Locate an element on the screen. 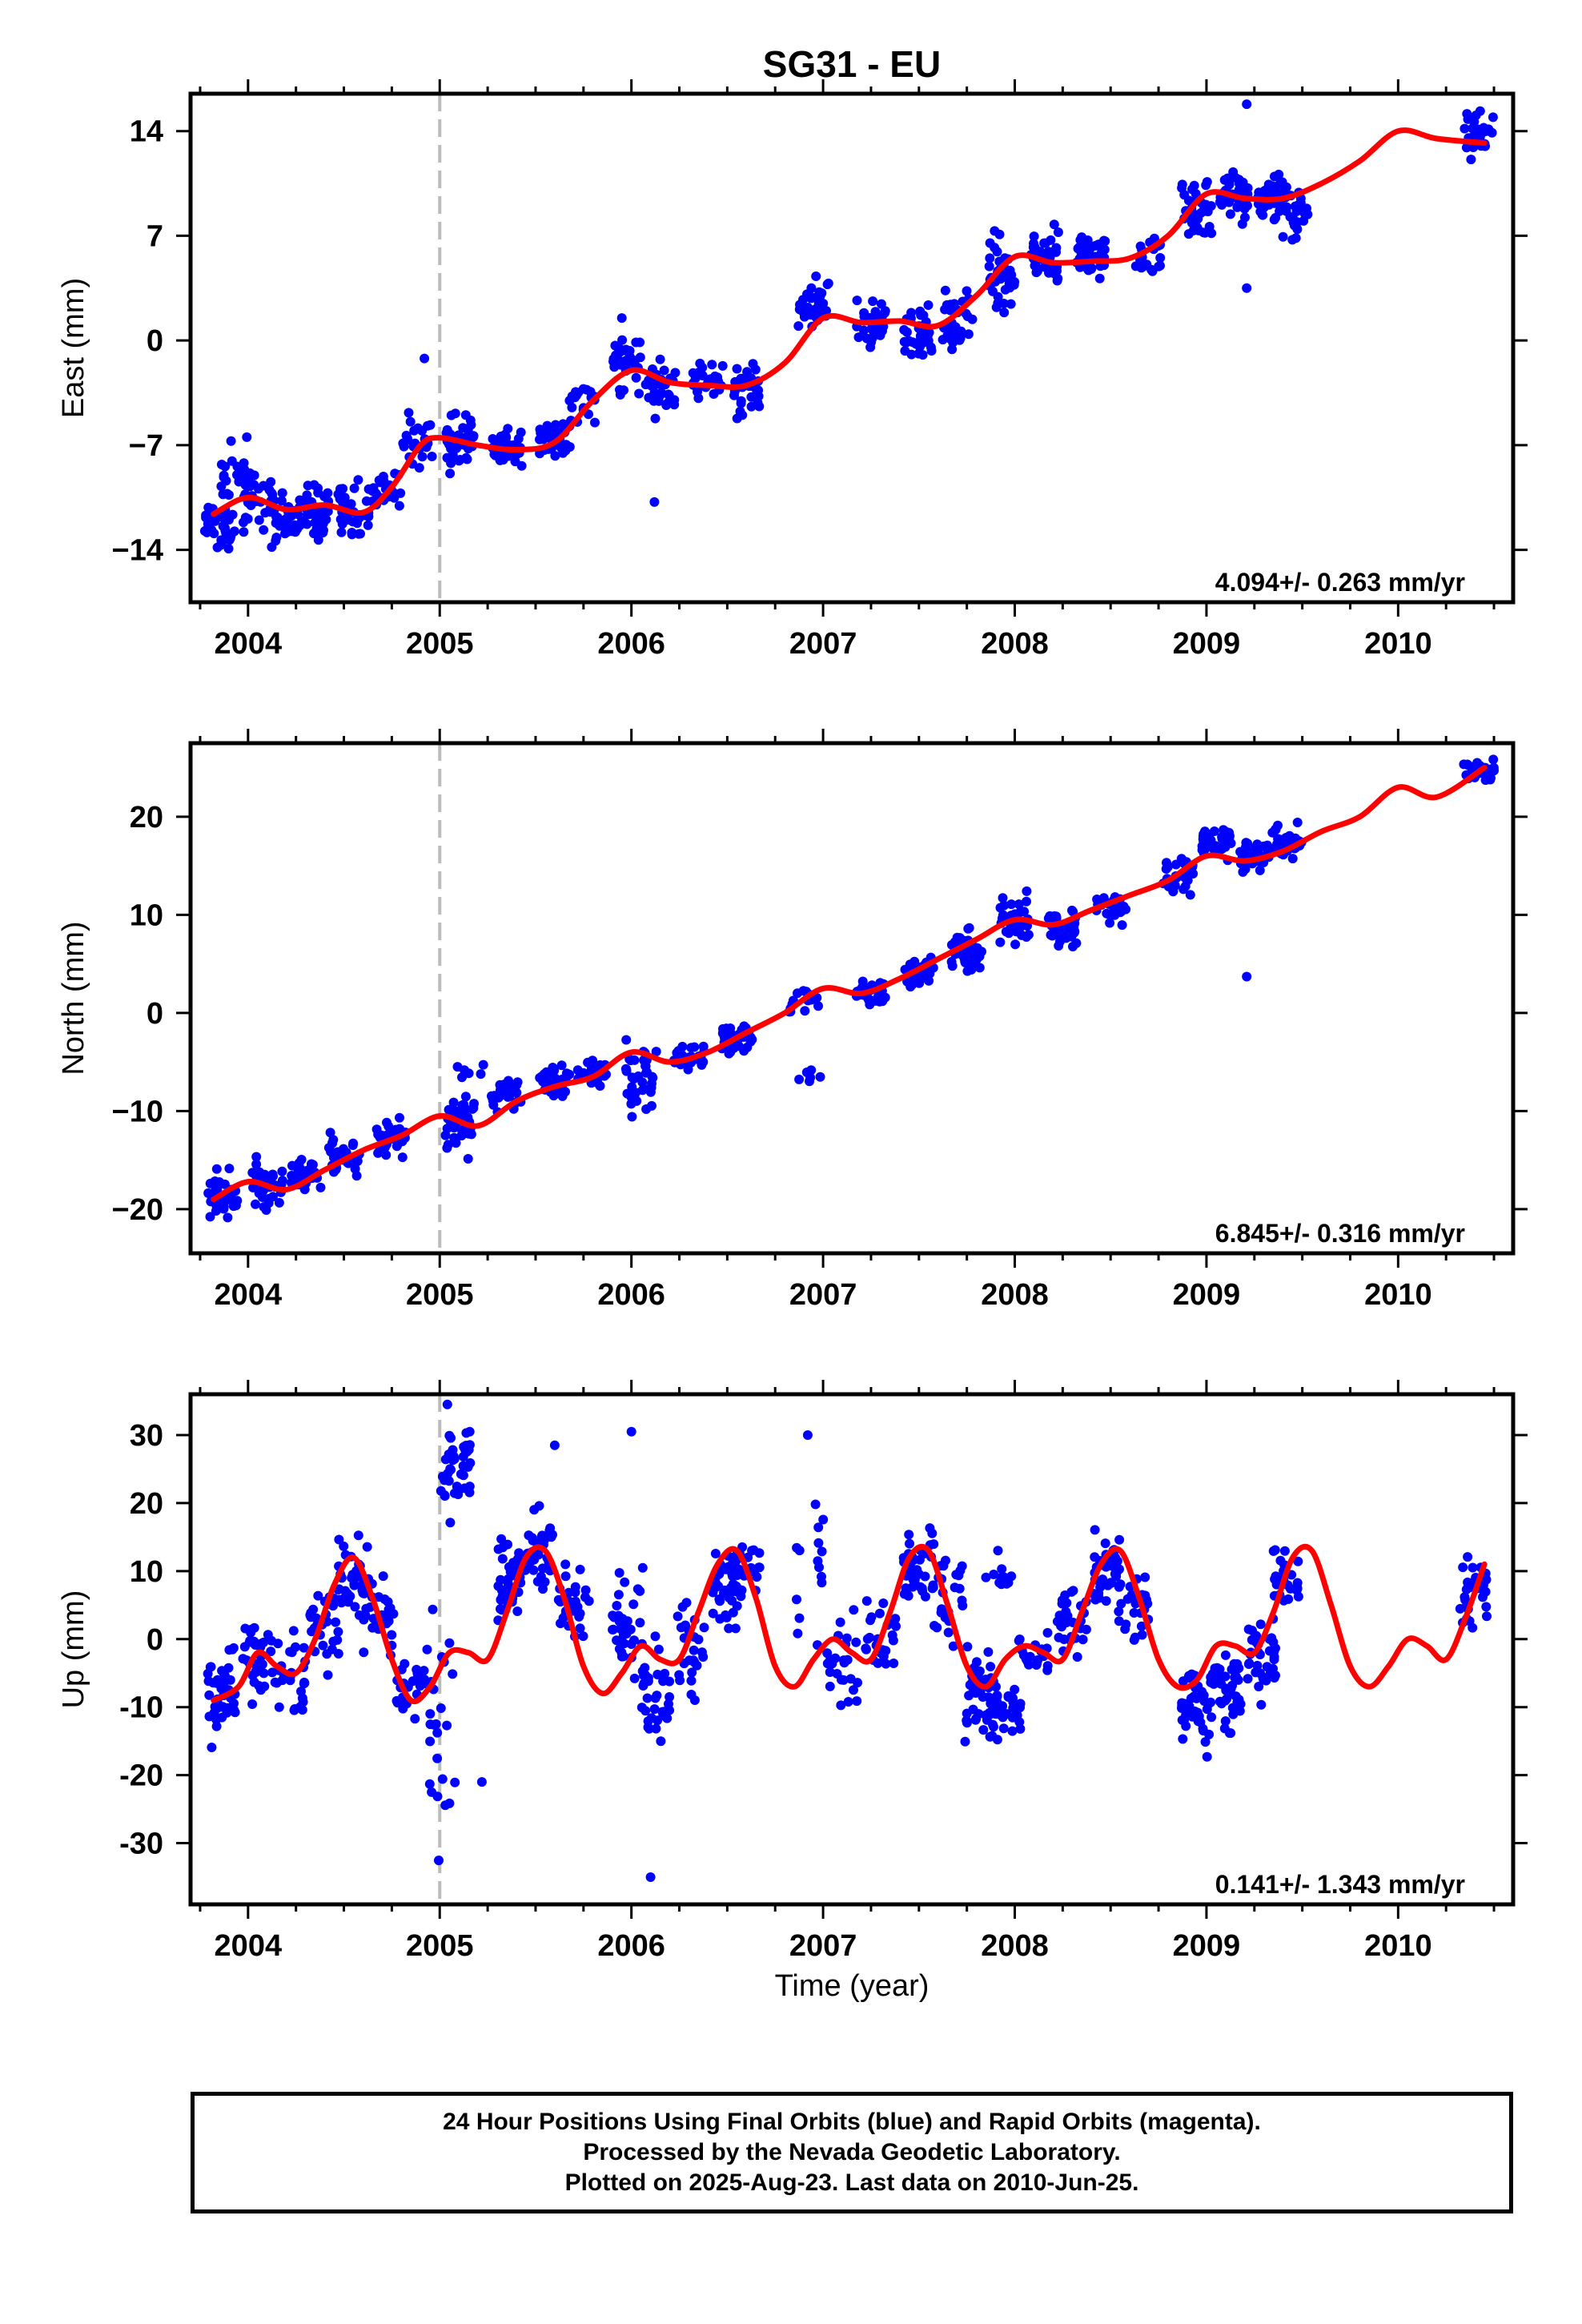 The height and width of the screenshot is (2324, 1582). y-tick-label: −20 is located at coordinates (137, 1210).